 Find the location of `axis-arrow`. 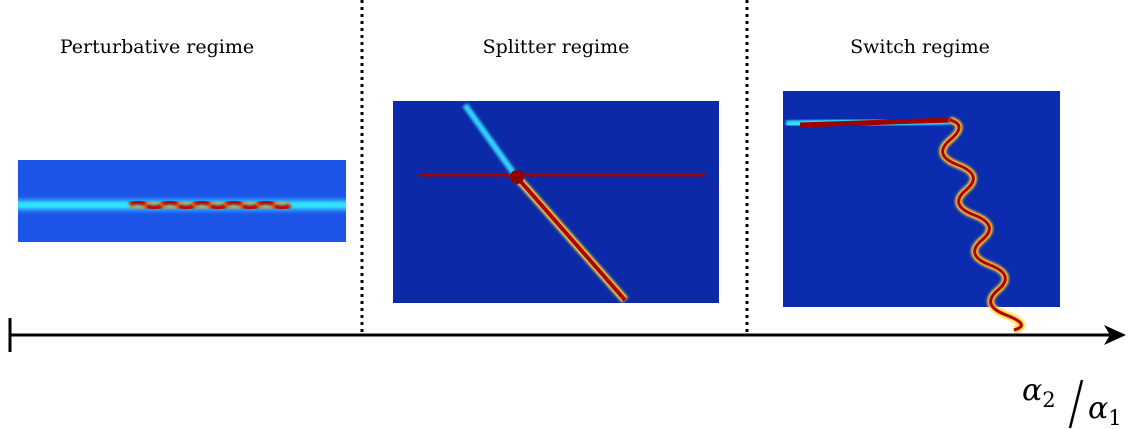

axis-arrow is located at coordinates (1115, 335).